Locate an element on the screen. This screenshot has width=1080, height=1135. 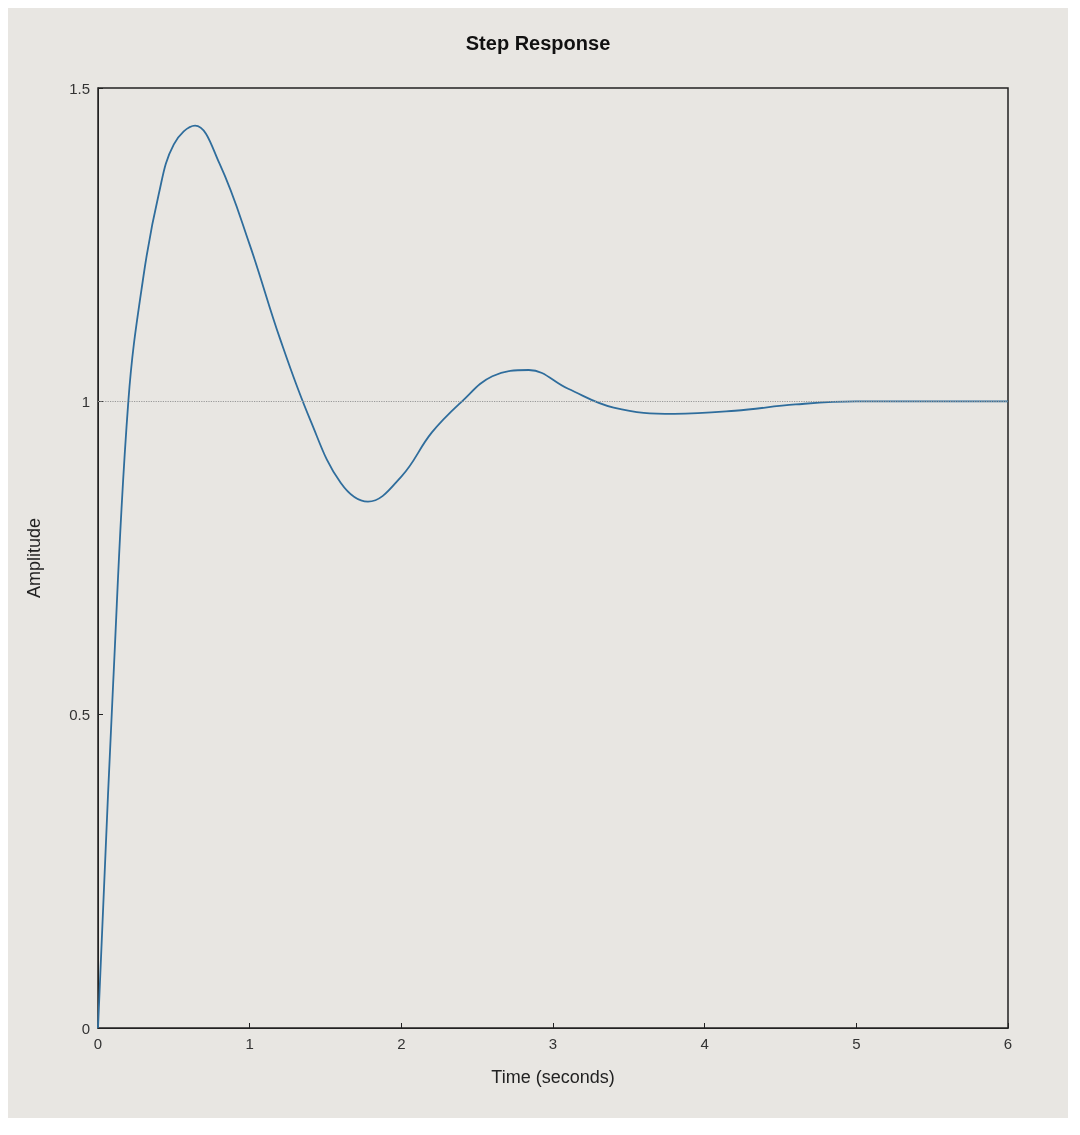
x-tick-label: 2 is located at coordinates (401, 1043).